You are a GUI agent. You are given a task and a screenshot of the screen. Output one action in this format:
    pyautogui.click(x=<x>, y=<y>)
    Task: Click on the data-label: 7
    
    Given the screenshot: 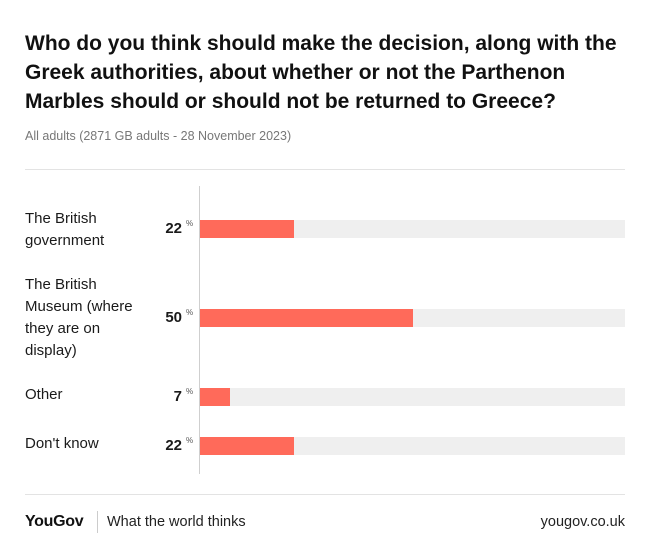 What is the action you would take?
    pyautogui.click(x=177, y=396)
    